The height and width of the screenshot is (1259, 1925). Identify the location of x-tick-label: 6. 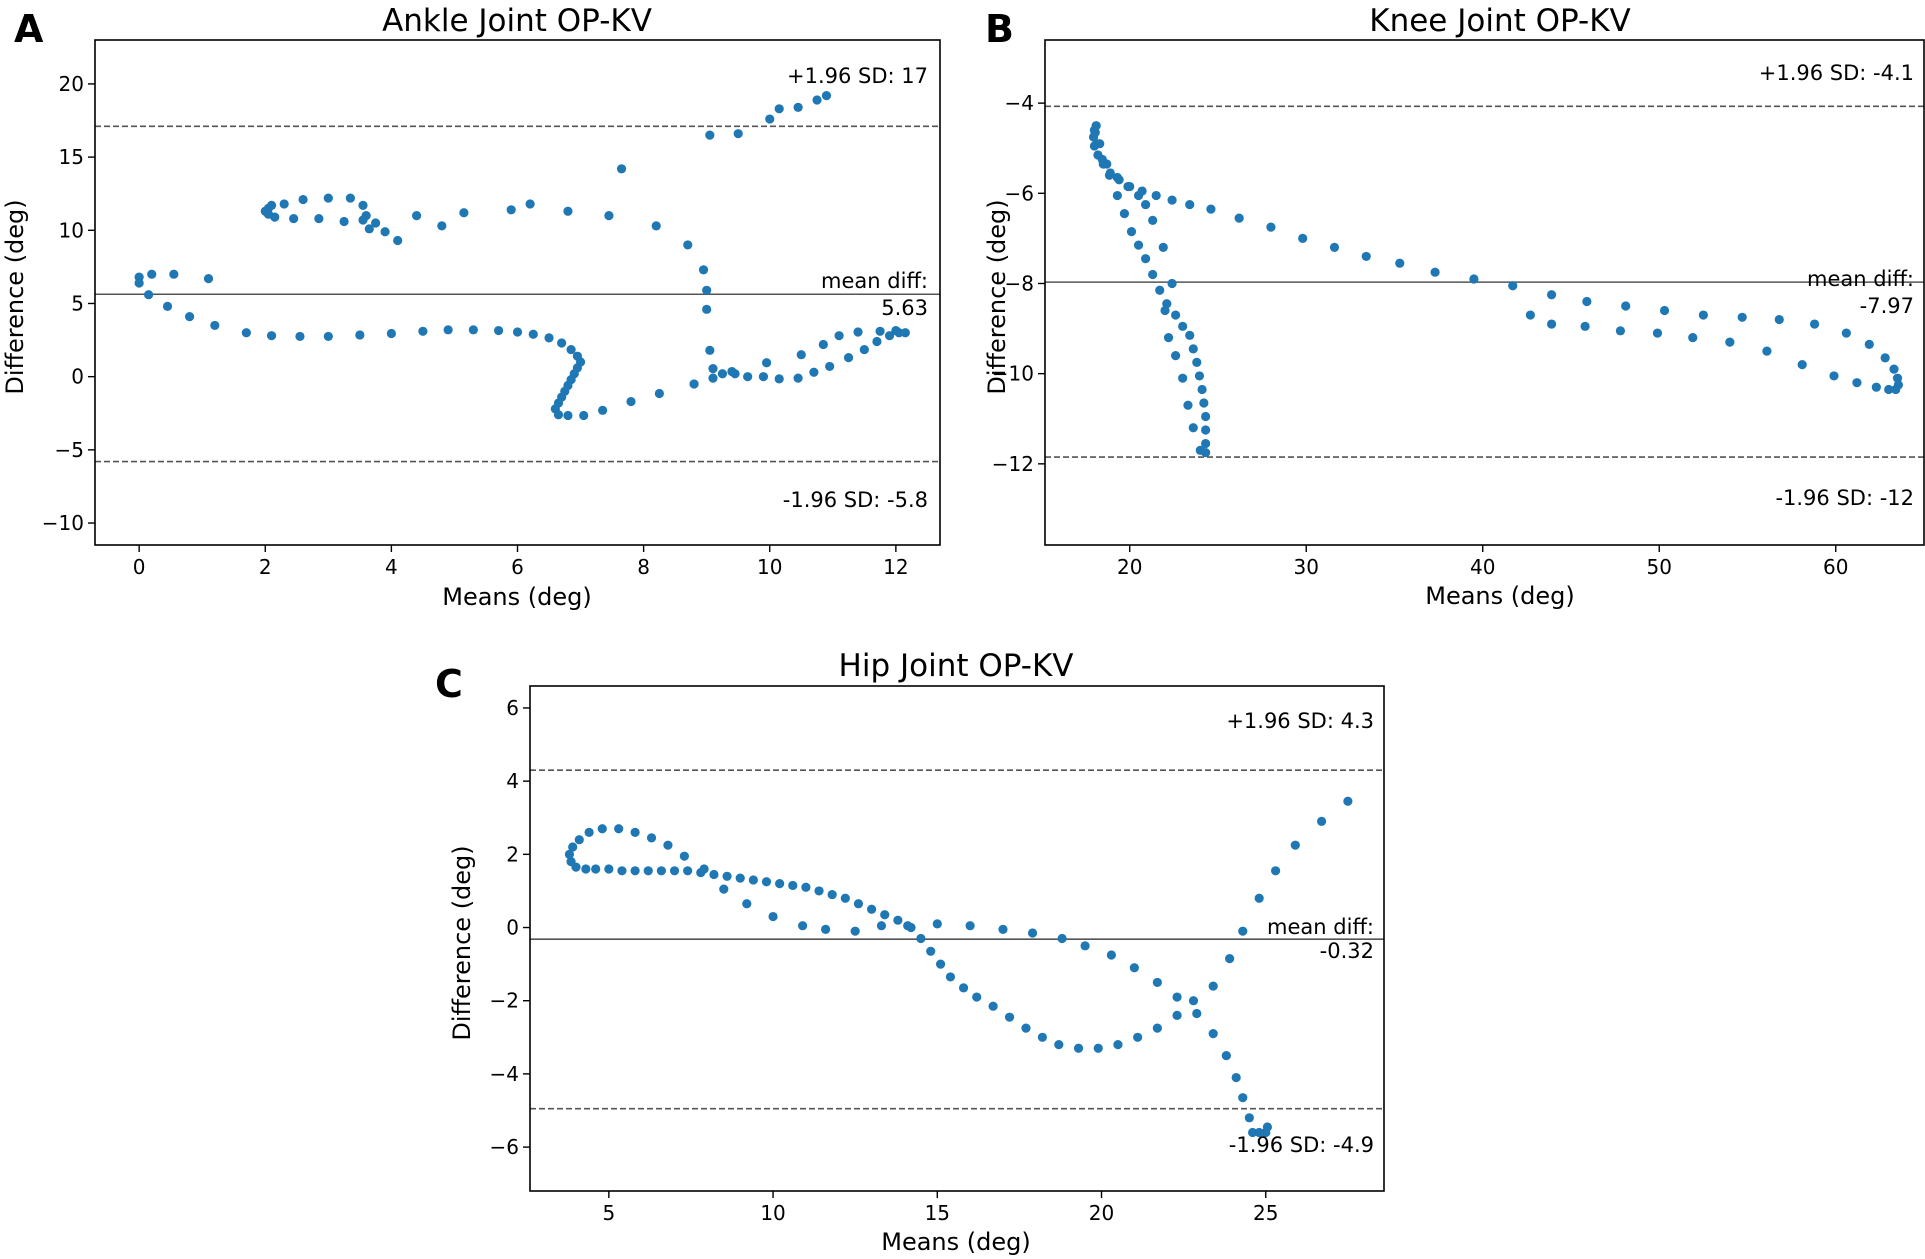
(517, 567).